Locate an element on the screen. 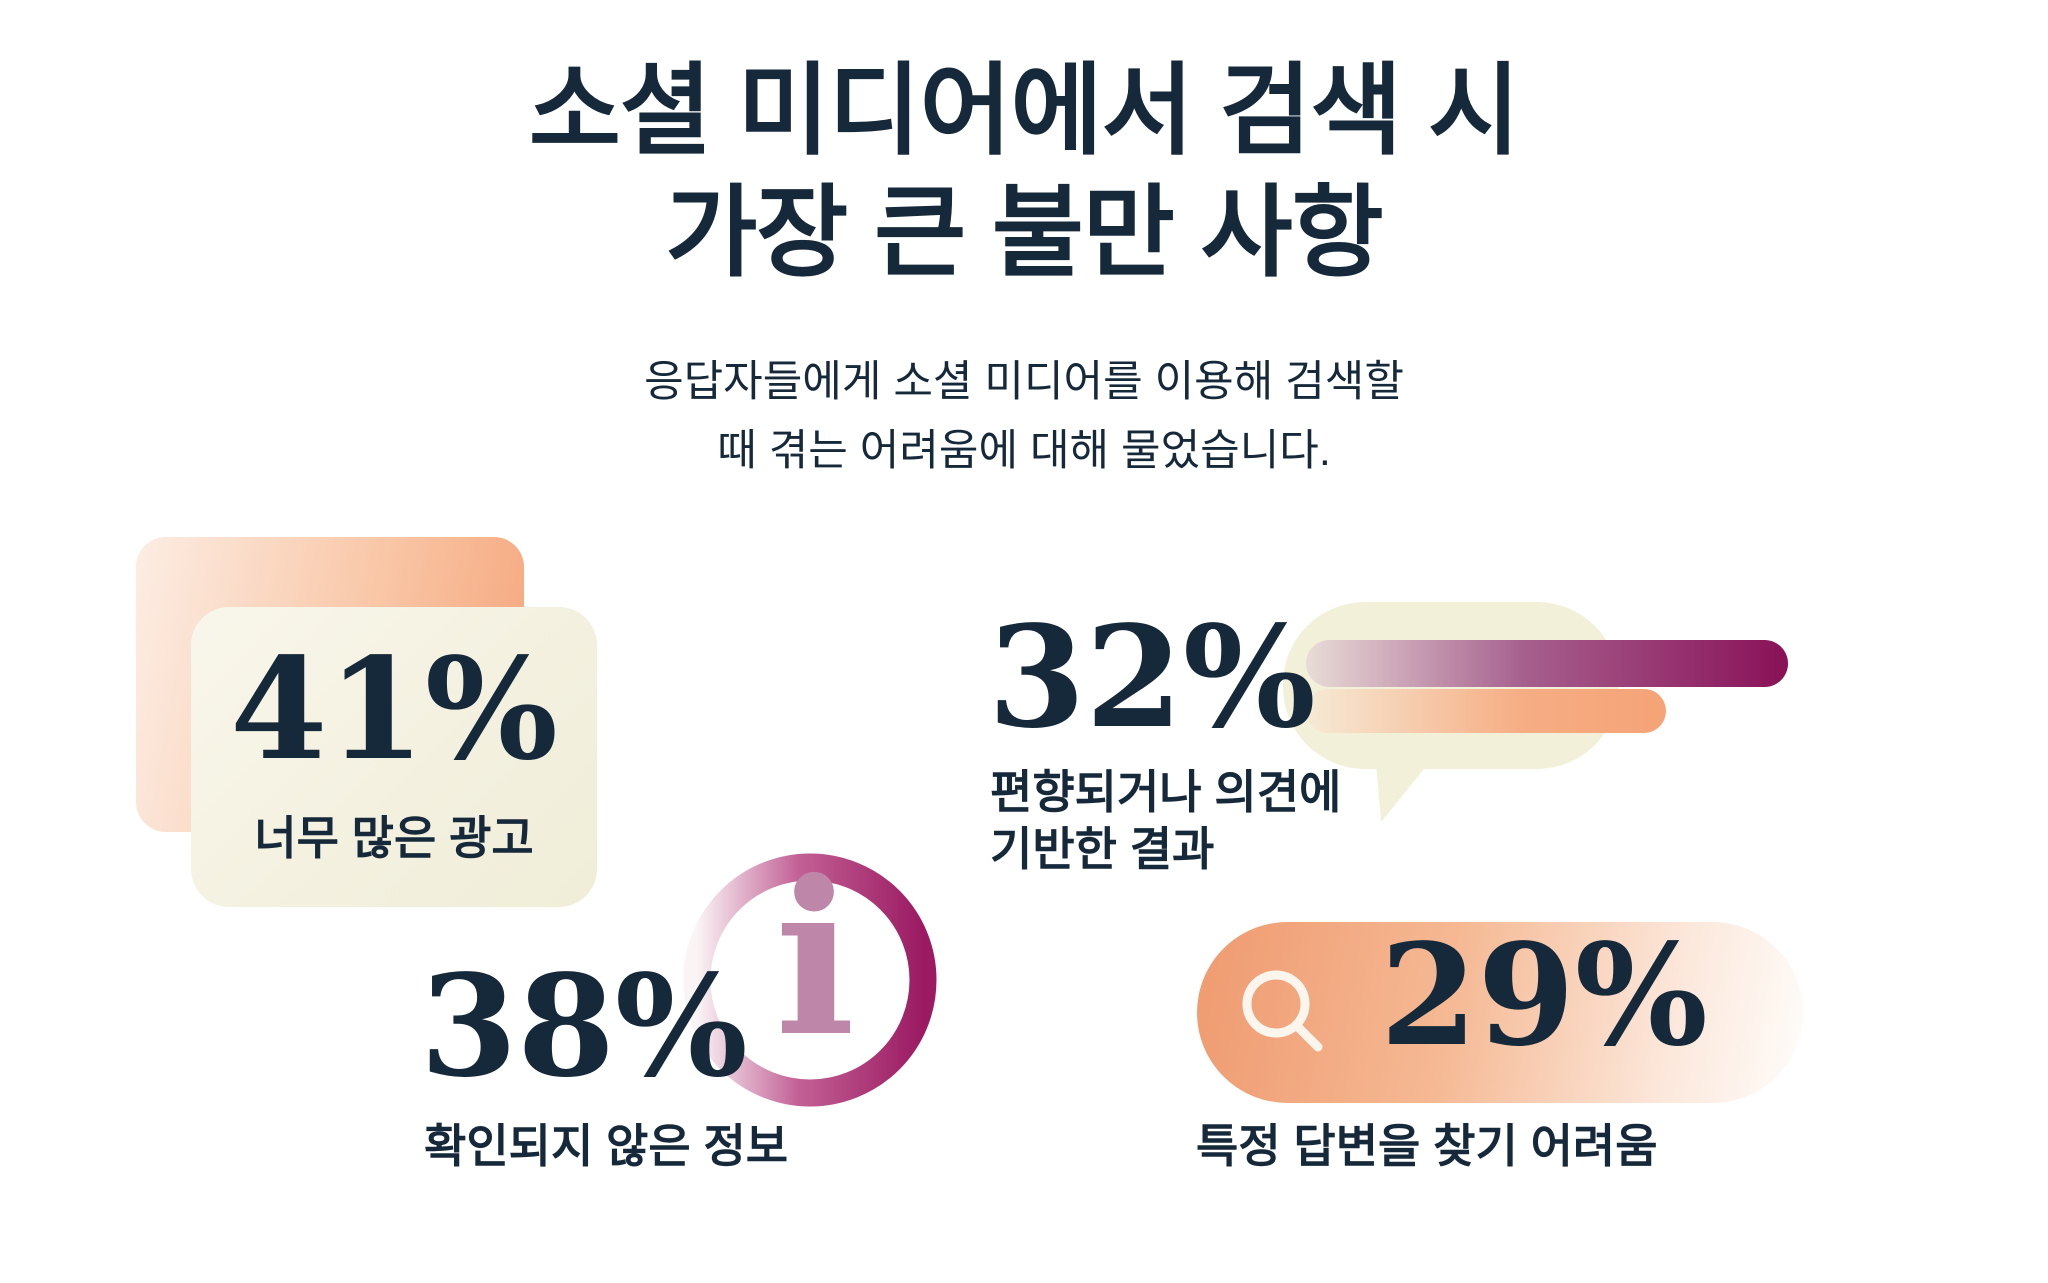 The width and height of the screenshot is (2048, 1283). page-title-line1: 소셜 미디어에서 검색 시 is located at coordinates (1024, 111).